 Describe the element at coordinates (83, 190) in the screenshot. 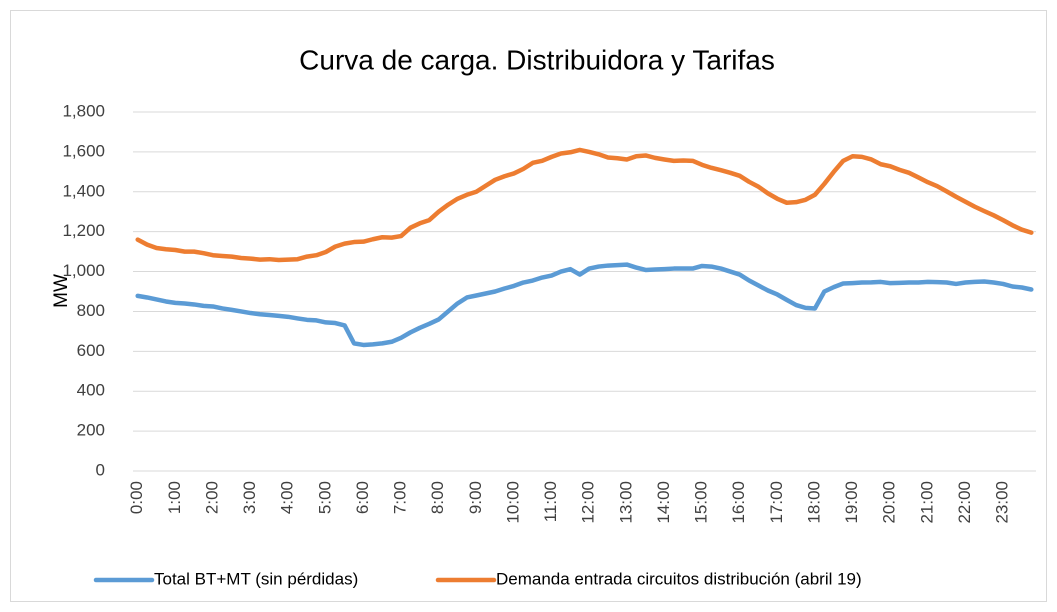

I see `y-tick-label: 1,400` at that location.